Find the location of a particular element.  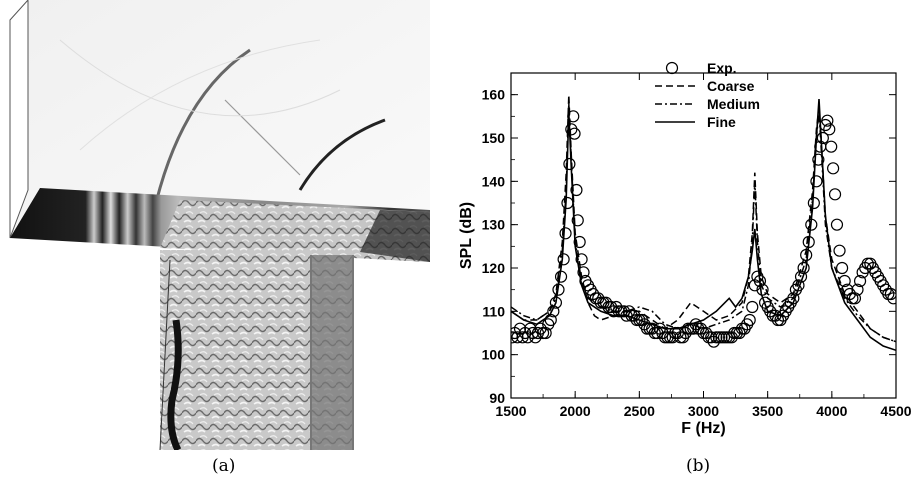

x-tick-label: 4000 is located at coordinates (831, 411).